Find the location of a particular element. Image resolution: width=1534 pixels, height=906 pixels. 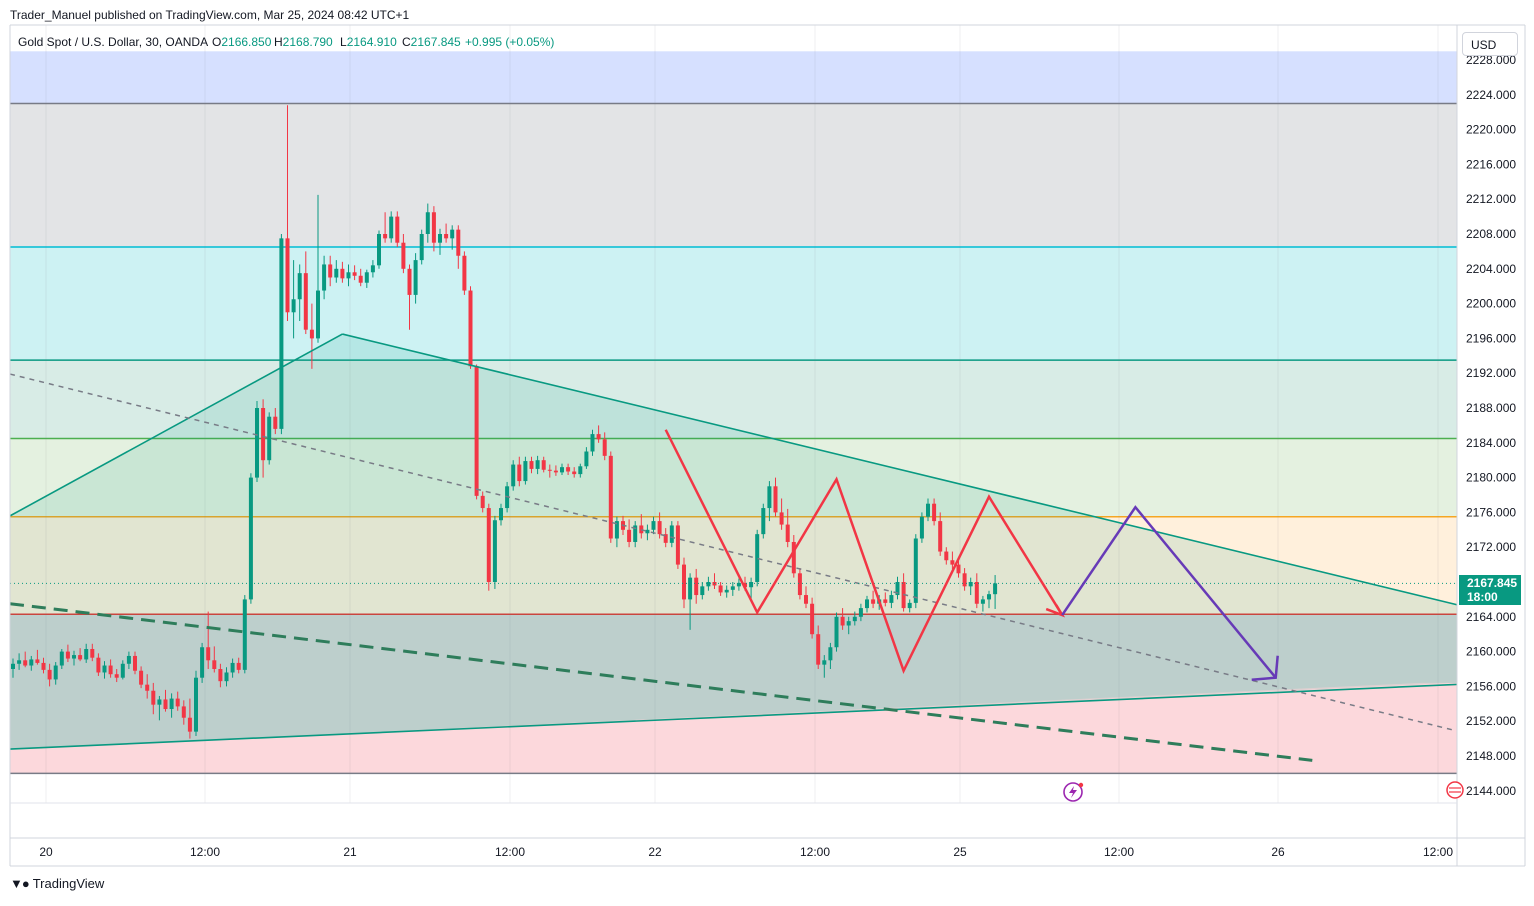

x-tick-label: 25 is located at coordinates (960, 852).